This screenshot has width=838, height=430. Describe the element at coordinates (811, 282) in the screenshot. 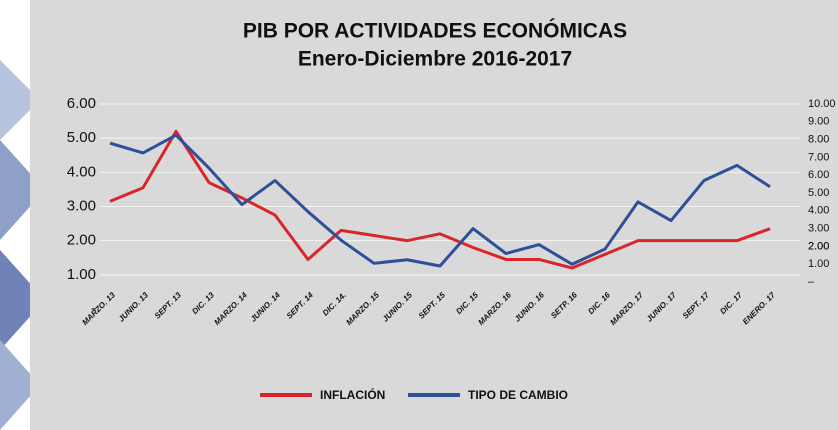

I see `y2-tick-label: –` at that location.